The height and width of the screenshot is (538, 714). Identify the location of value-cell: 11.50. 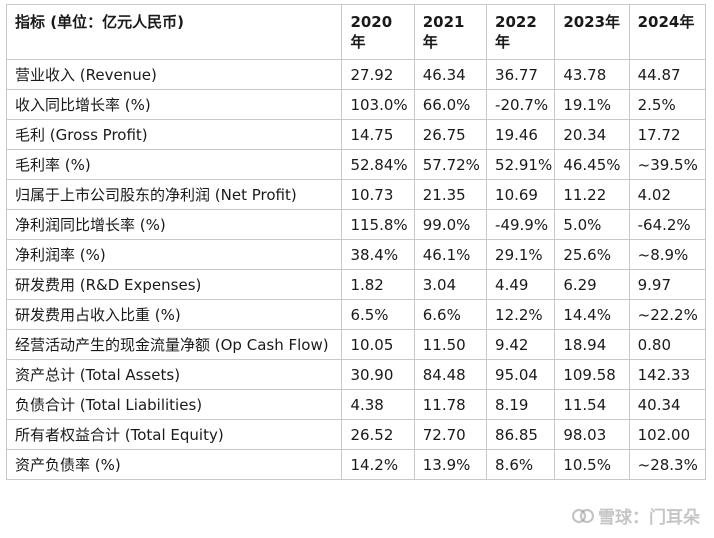
(450, 344).